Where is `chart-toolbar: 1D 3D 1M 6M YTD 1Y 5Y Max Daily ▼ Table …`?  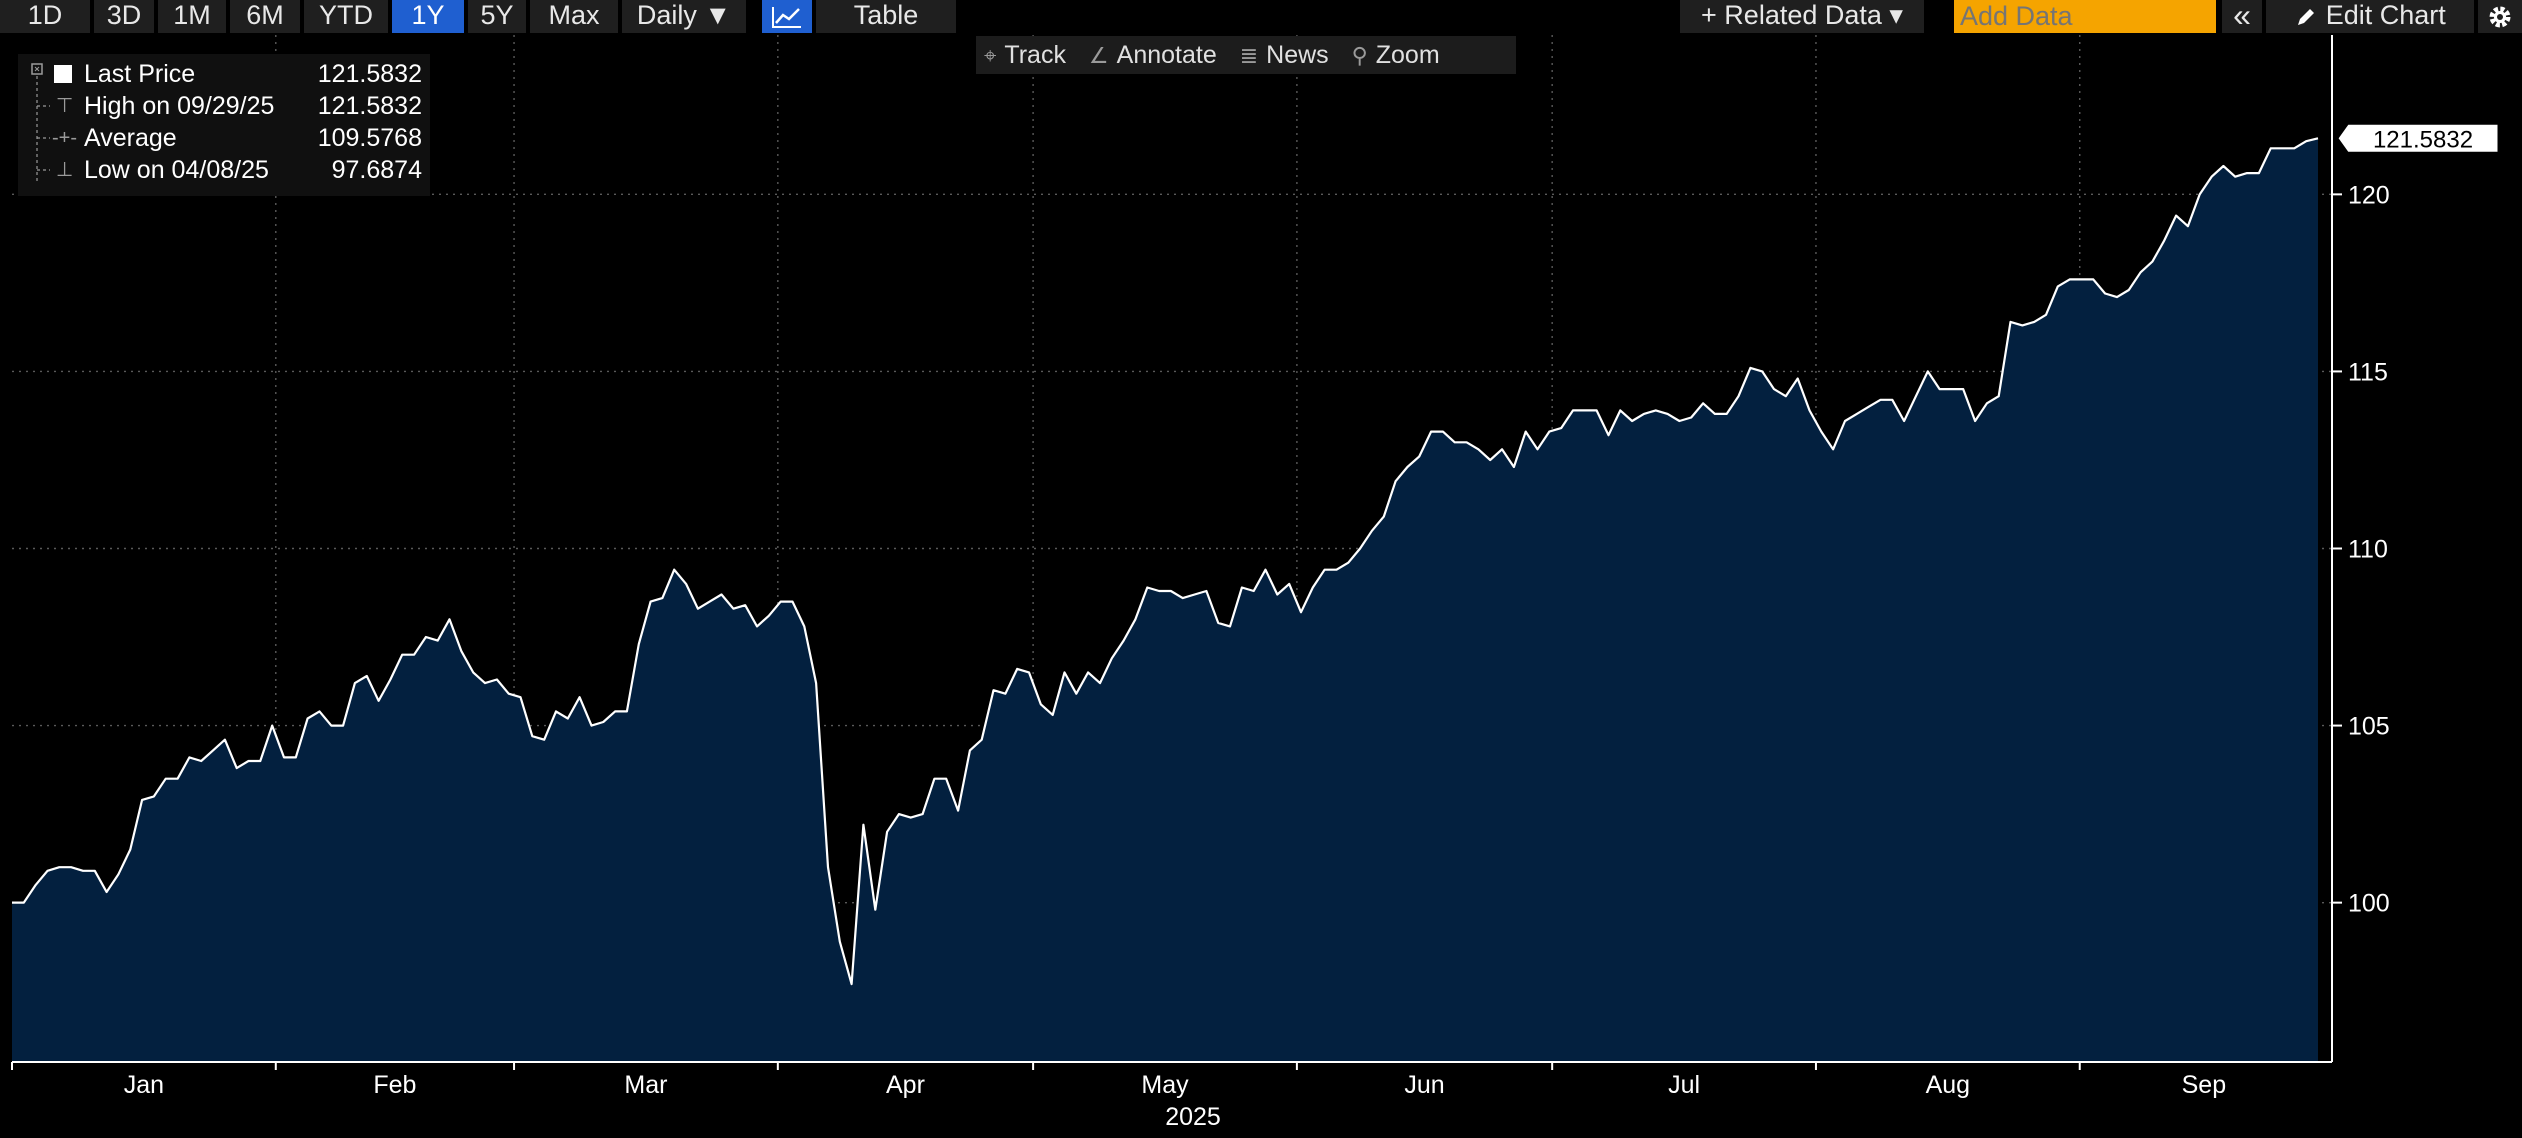
chart-toolbar: 1D 3D 1M 6M YTD 1Y 5Y Max Daily ▼ Table … is located at coordinates (1261, 17).